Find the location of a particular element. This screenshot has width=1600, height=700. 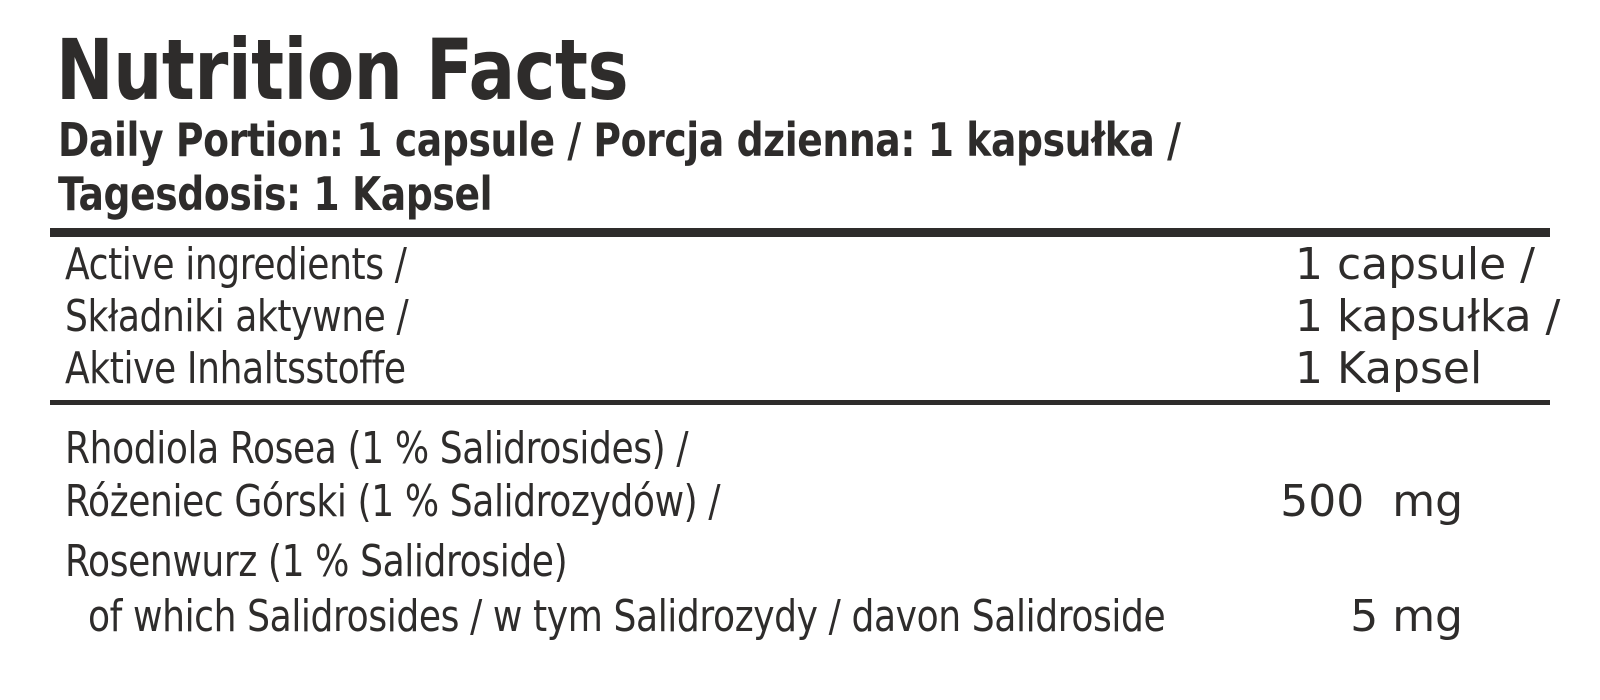

daily-portion-line-de: Tagesdosis: 1 Kapsel is located at coordinates (275, 194).